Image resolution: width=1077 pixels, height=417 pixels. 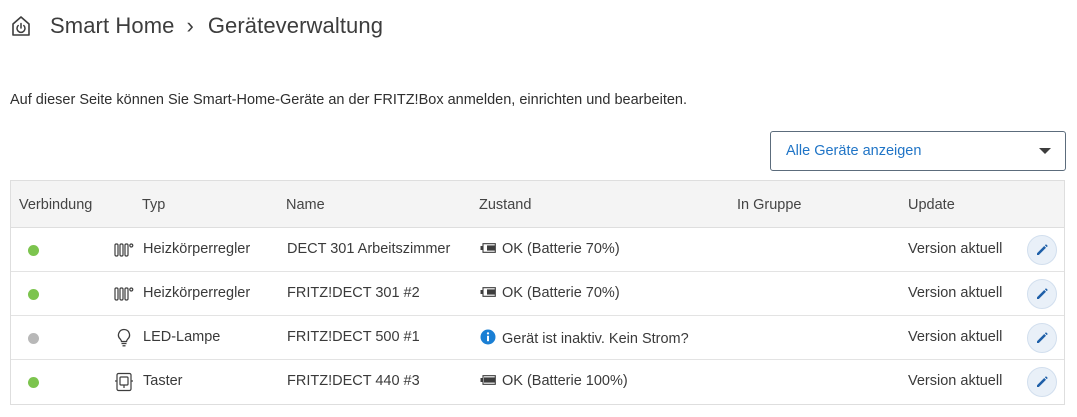 What do you see at coordinates (369, 249) in the screenshot?
I see `device-name: DECT 301 Arbeitszimmer` at bounding box center [369, 249].